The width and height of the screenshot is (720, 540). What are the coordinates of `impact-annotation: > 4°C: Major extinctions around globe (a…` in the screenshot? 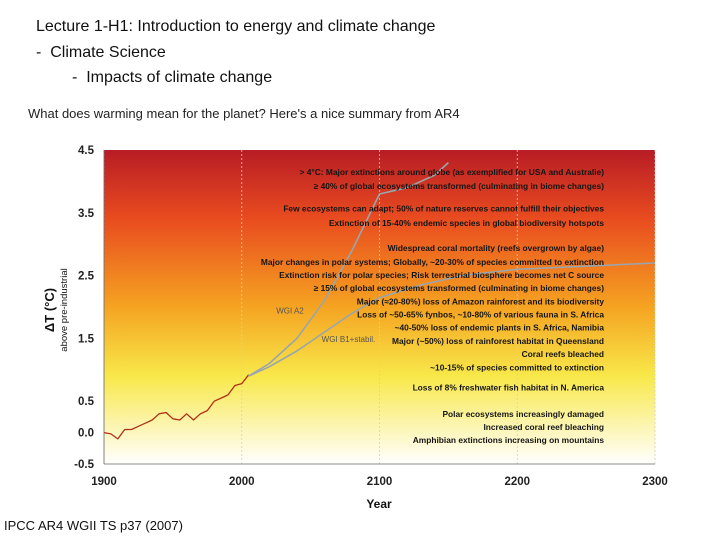 It's located at (451, 172).